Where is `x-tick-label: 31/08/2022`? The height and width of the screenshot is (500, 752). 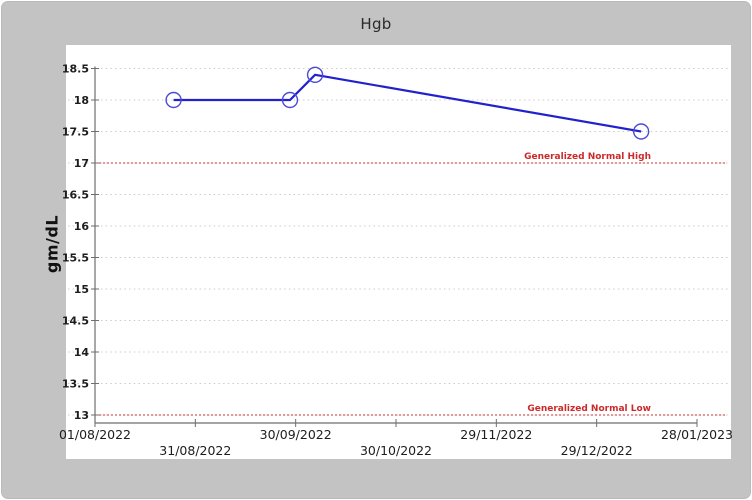 x-tick-label: 31/08/2022 is located at coordinates (195, 450).